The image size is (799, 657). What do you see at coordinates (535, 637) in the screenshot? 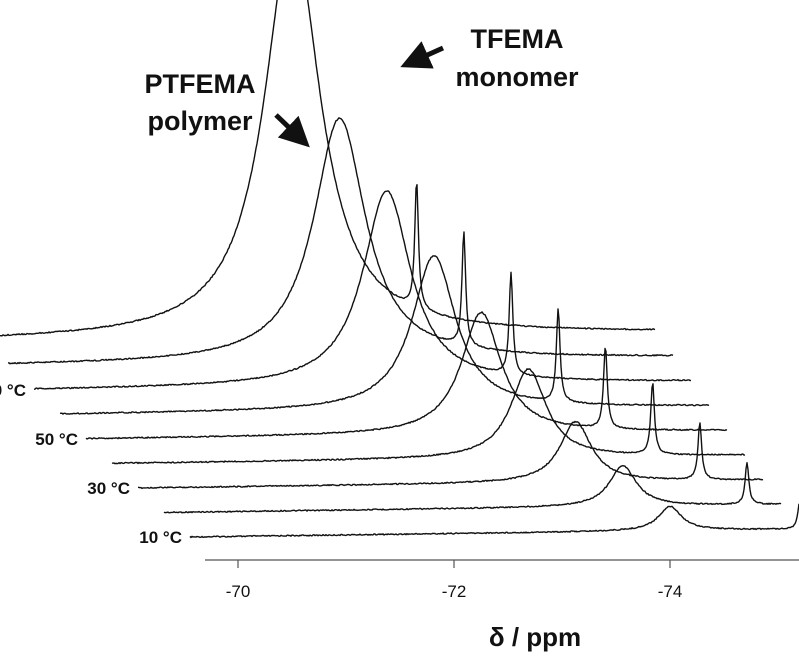
I see `x-axis-title: δ / ppm` at bounding box center [535, 637].